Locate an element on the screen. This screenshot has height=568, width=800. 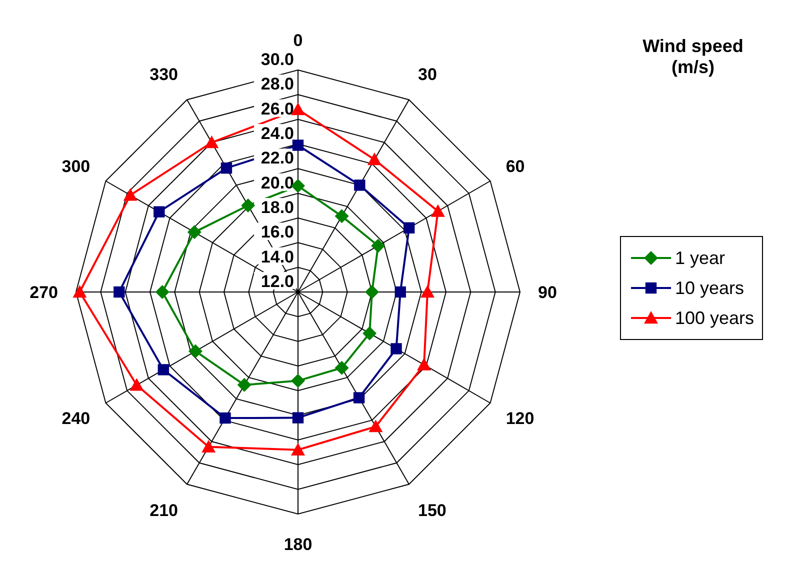
legend-label: 100 years is located at coordinates (714, 318).